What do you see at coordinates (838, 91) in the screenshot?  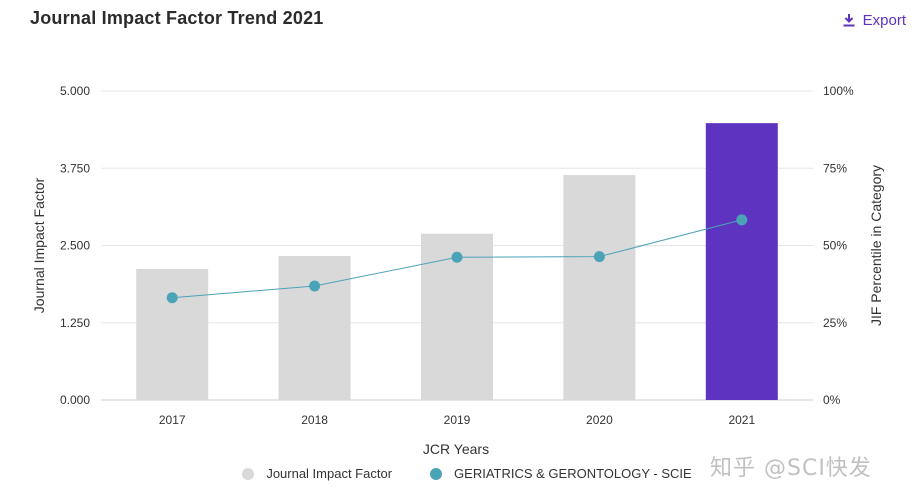 I see `y2-tick-label: 100%` at bounding box center [838, 91].